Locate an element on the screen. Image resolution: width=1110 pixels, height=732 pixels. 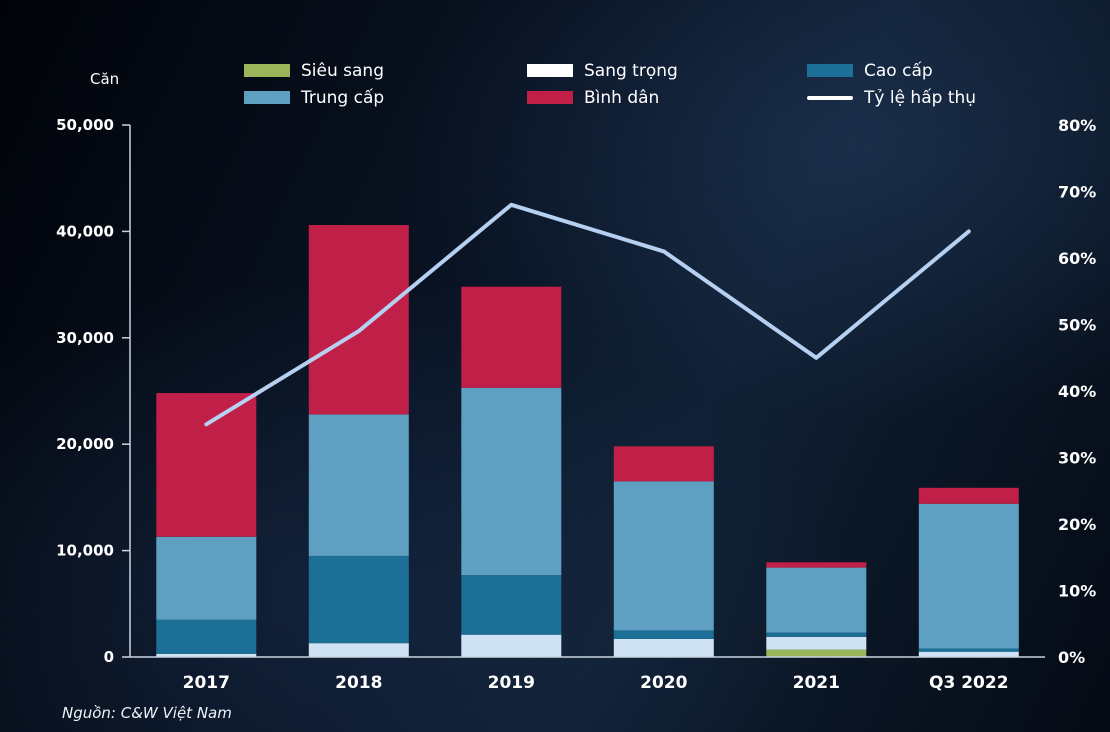
legend-item-sang-trong: Sang trọng is located at coordinates (667, 70).